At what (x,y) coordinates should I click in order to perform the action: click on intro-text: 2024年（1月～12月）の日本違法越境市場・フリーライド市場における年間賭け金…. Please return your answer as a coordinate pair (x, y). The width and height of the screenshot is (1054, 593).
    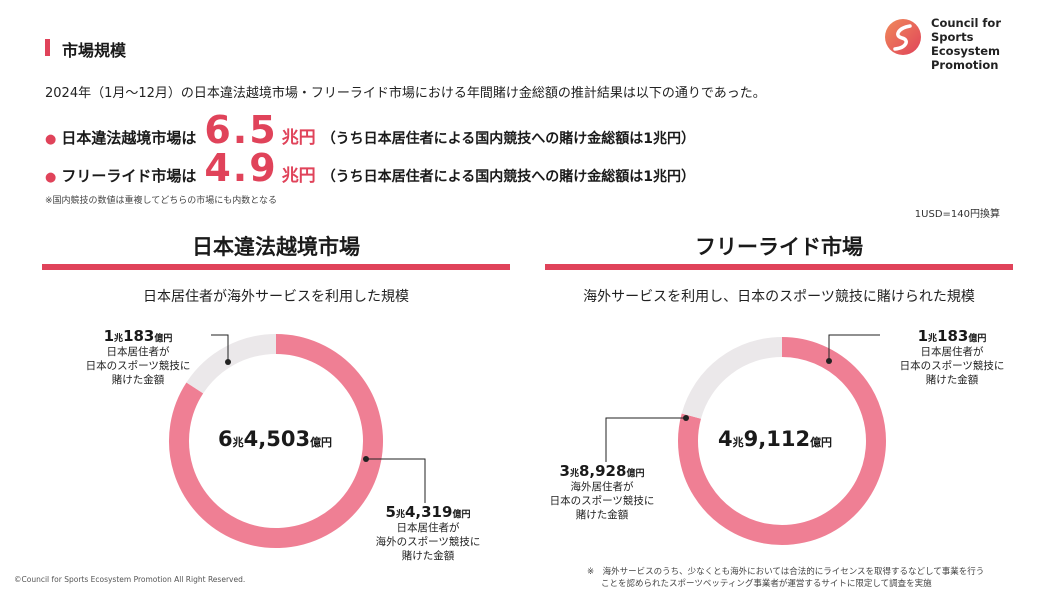
    Looking at the image, I should click on (405, 93).